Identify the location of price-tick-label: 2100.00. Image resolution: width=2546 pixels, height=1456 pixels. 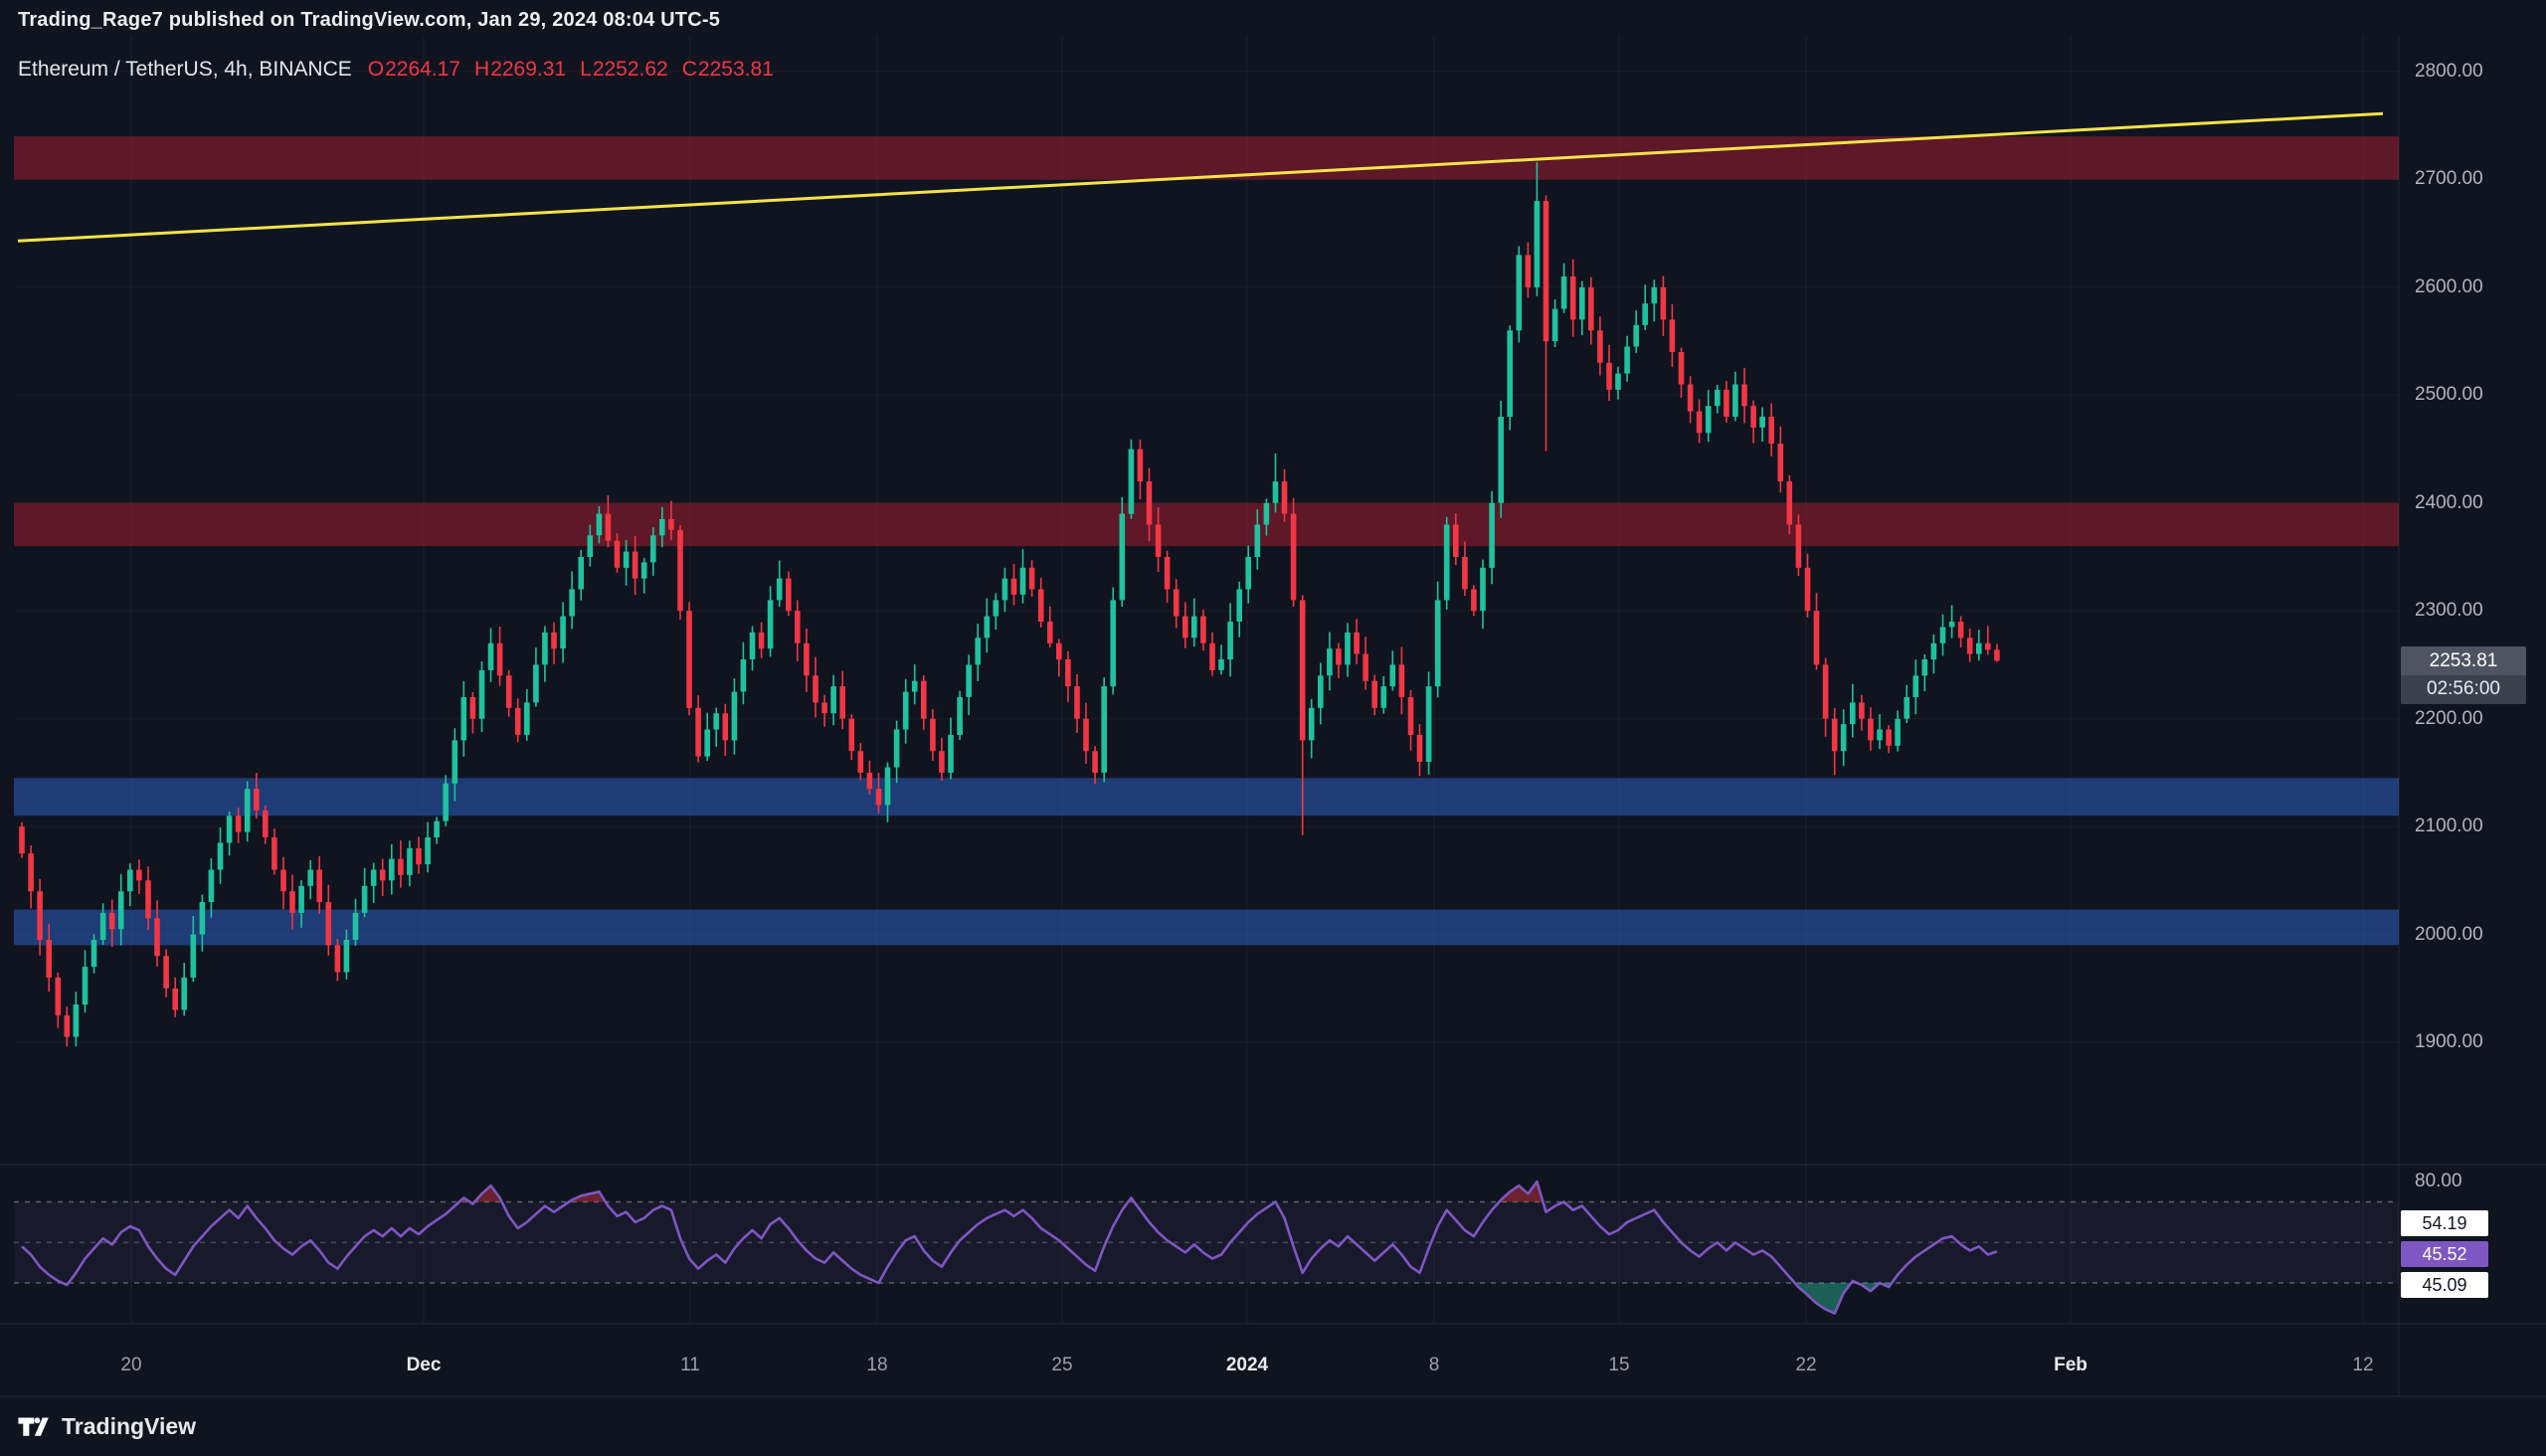
(2449, 826).